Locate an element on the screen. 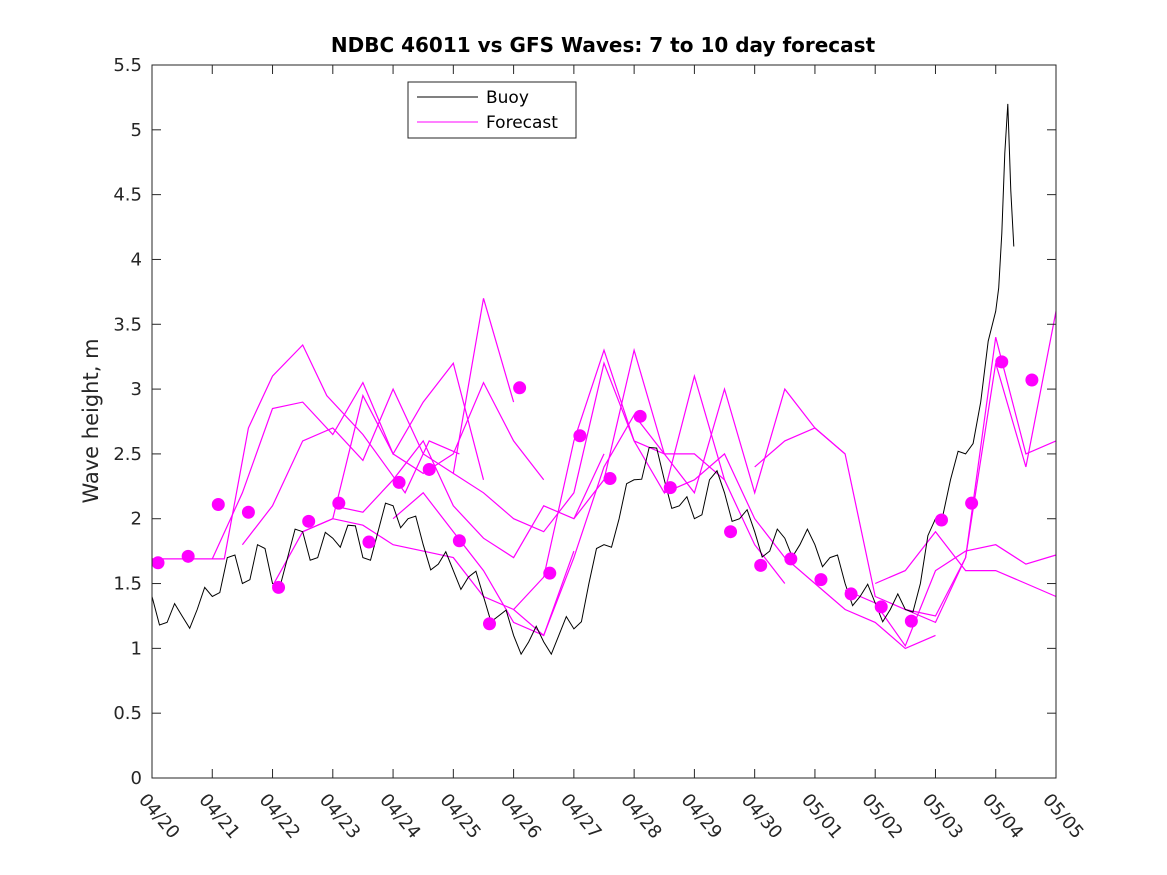 This screenshot has height=875, width=1167. y-tick-label: 3 is located at coordinates (136, 389).